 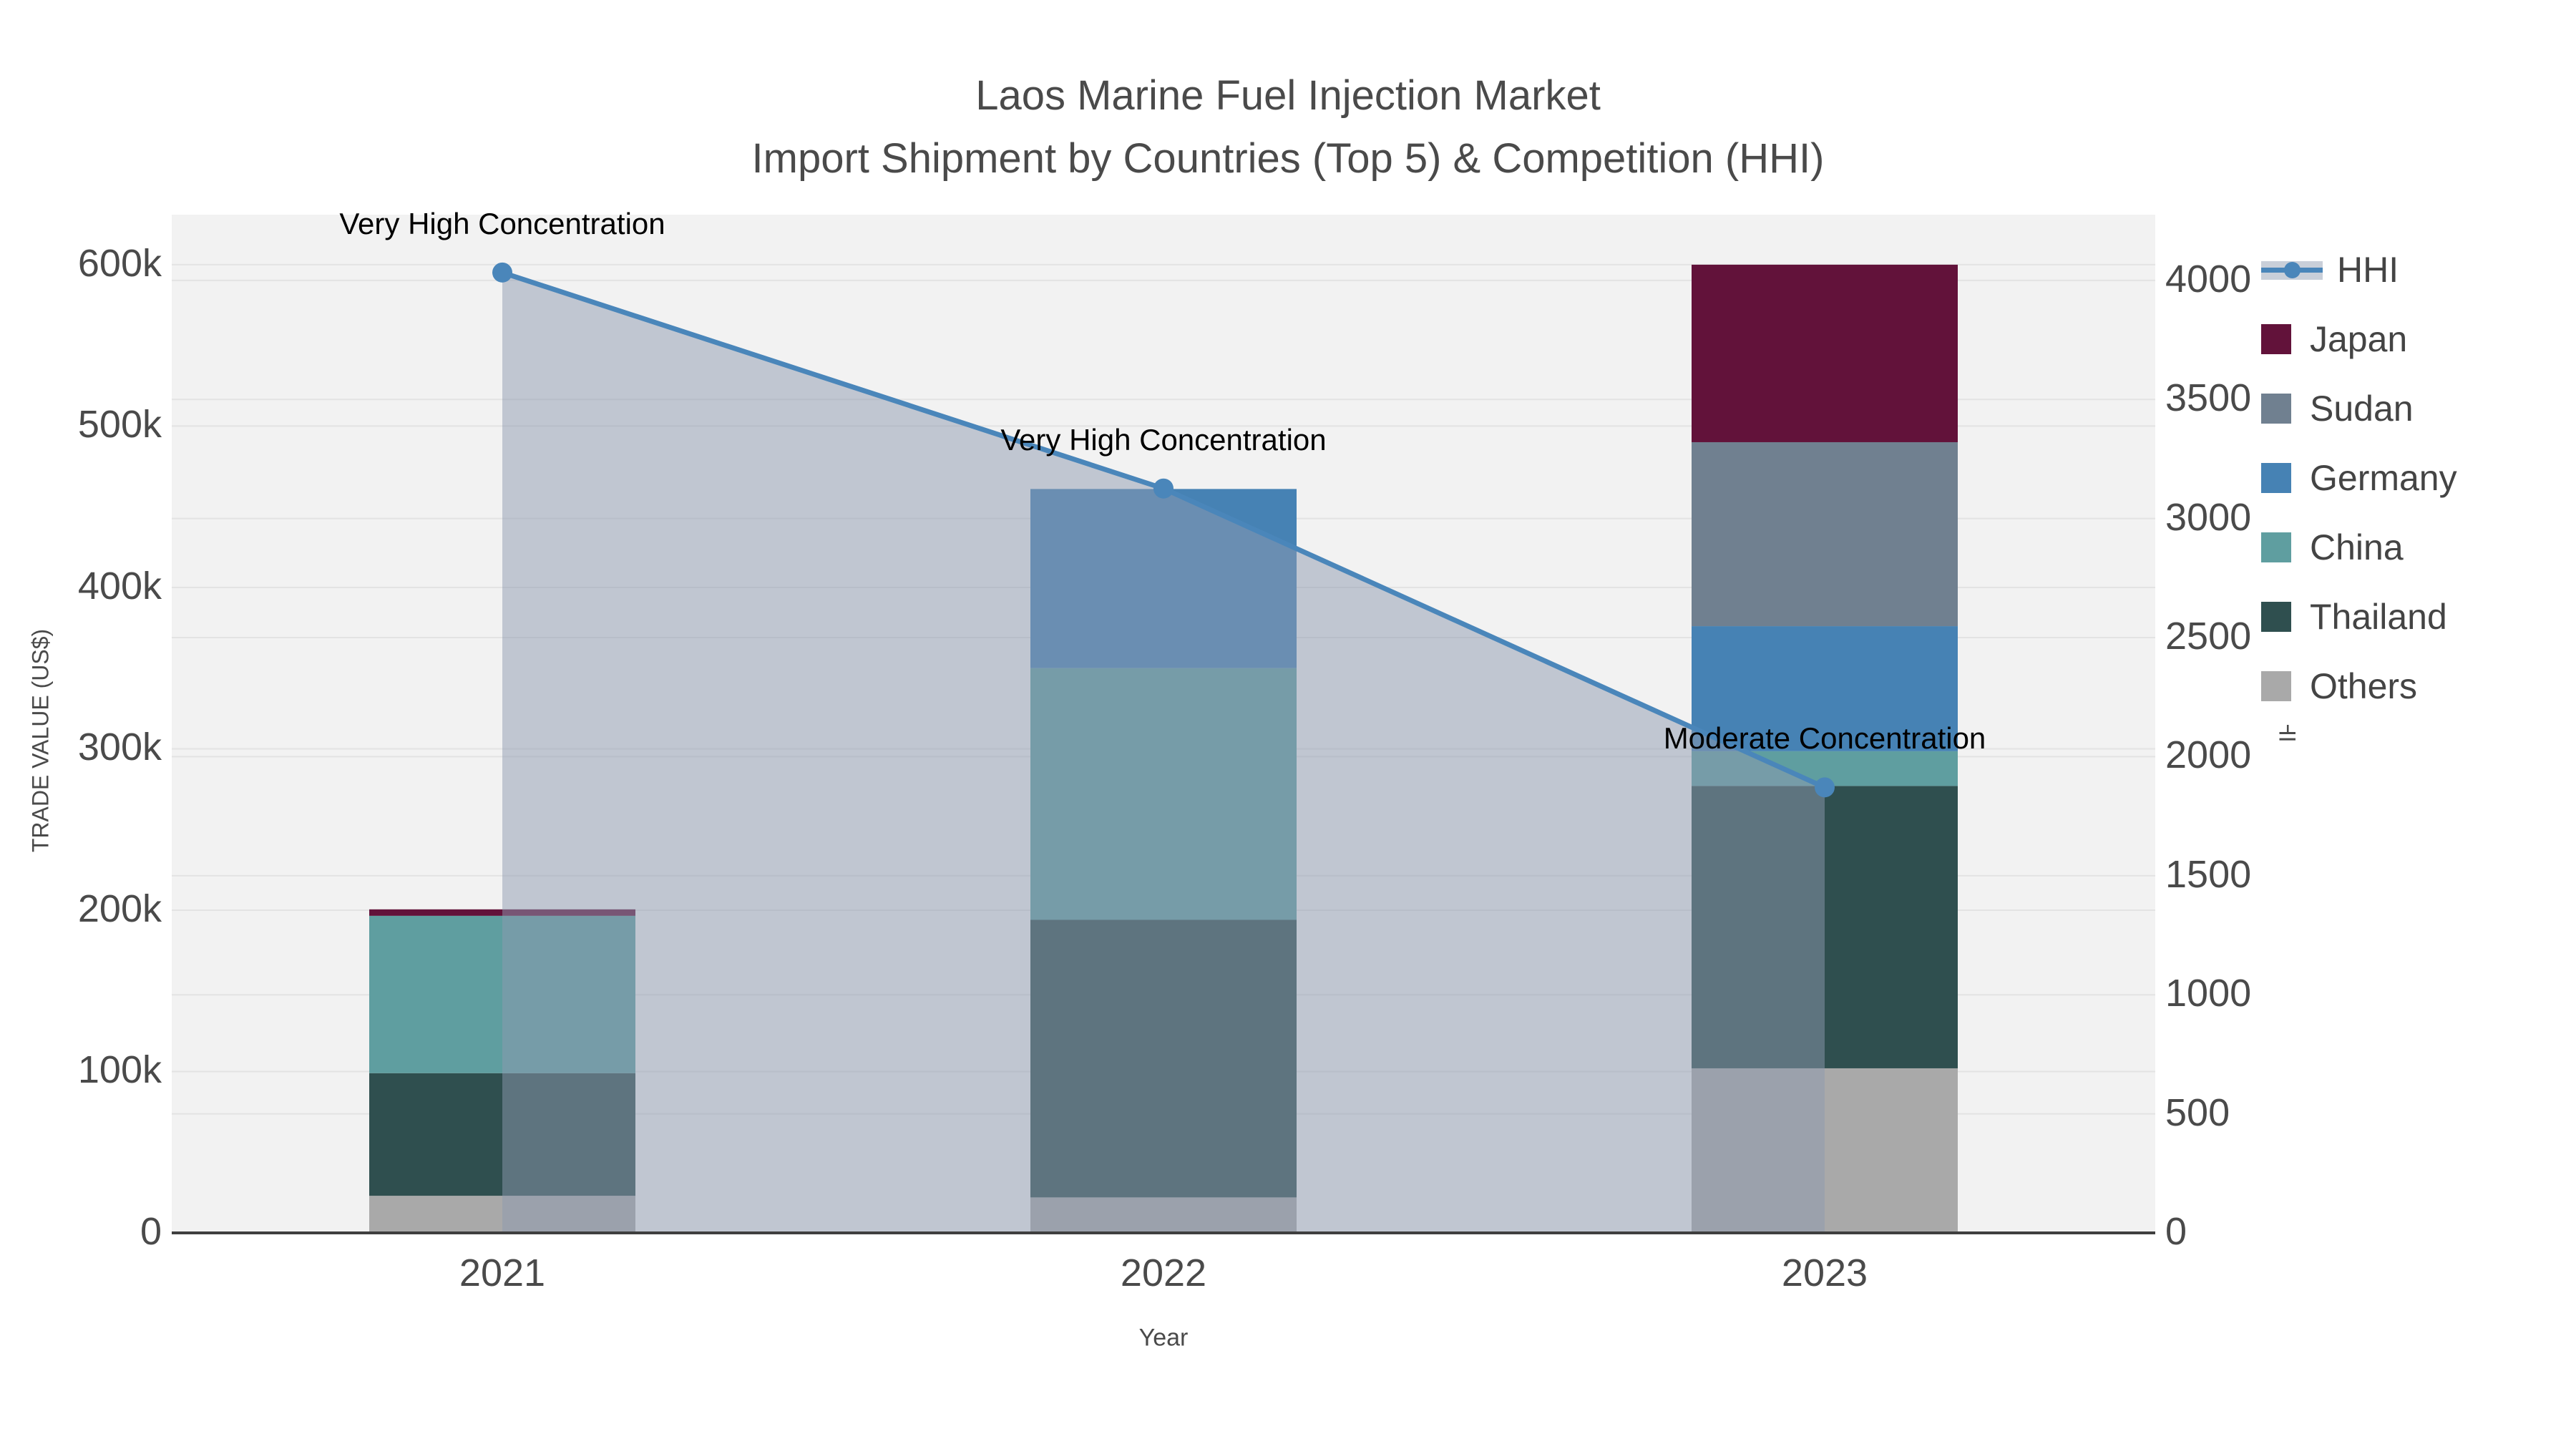 I want to click on hhi-marker-2023, so click(x=1825, y=788).